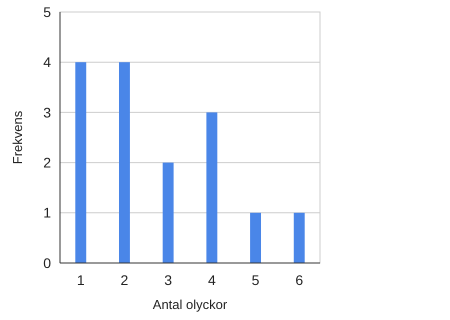 The image size is (450, 320). Describe the element at coordinates (17, 137) in the screenshot. I see `y-axis-title: Frekvens` at that location.